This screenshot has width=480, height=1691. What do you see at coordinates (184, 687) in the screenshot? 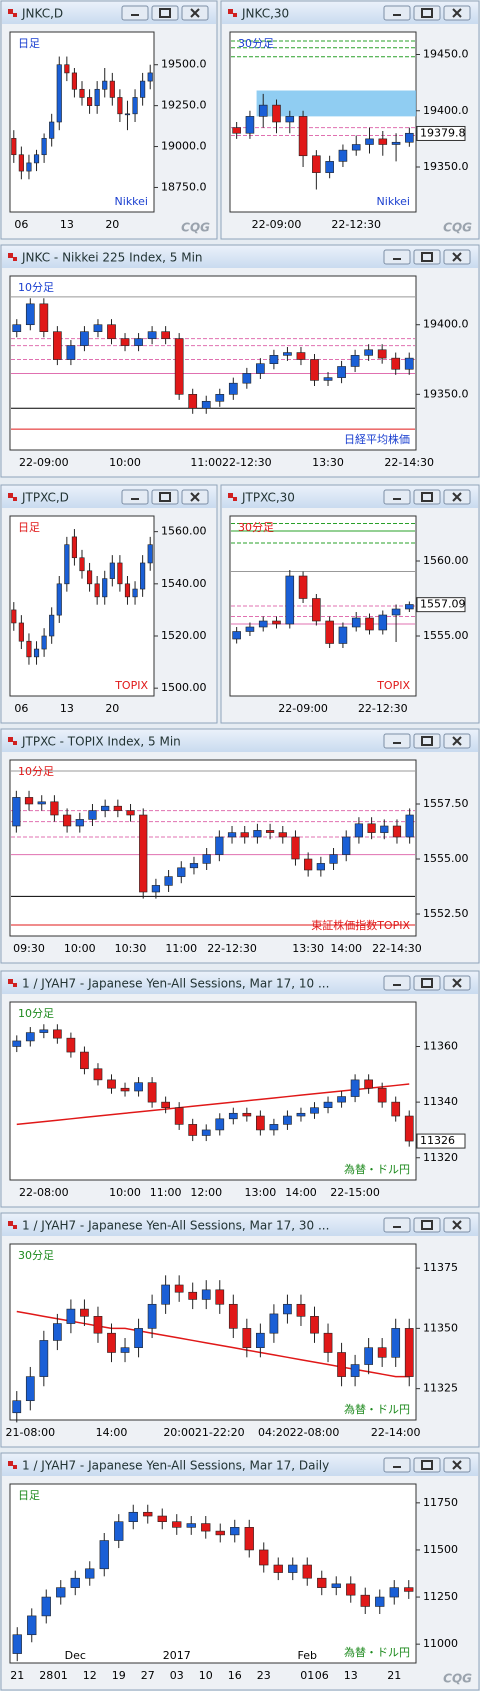
I see `y-tick-label: 1500.00` at bounding box center [184, 687].